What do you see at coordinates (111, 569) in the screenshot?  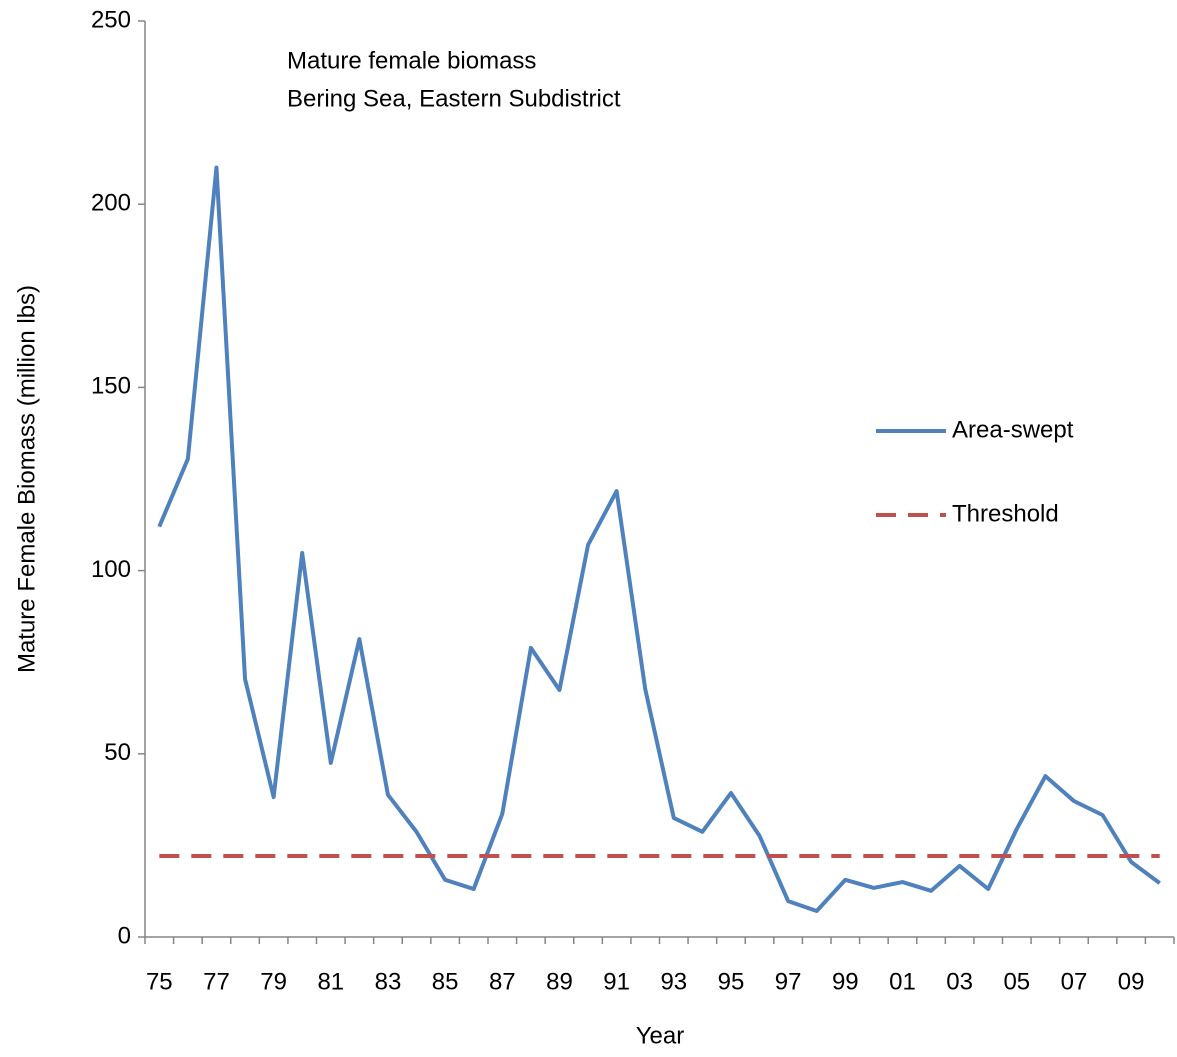 I see `y-tick-label: 100` at bounding box center [111, 569].